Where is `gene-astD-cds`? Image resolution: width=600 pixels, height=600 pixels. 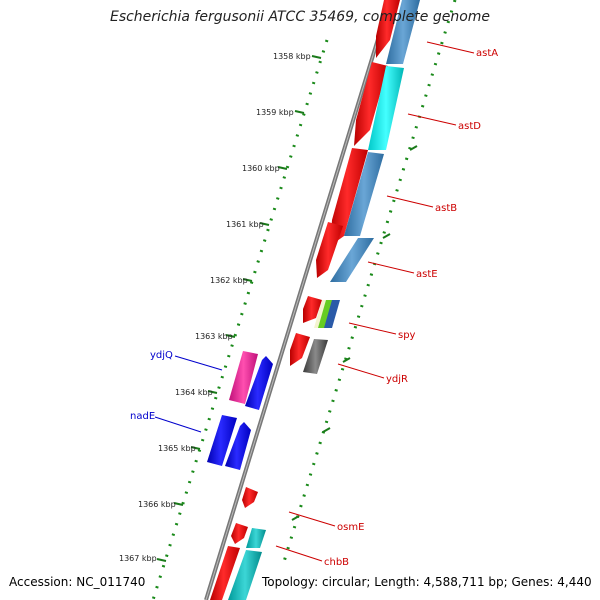
gene-astD-cds is located at coordinates (371, 104).